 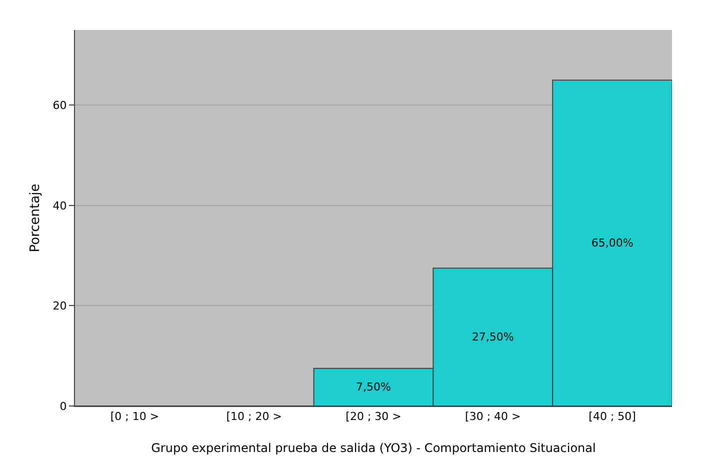 What do you see at coordinates (493, 417) in the screenshot?
I see `x-tick-label: [30 ; 40 >` at bounding box center [493, 417].